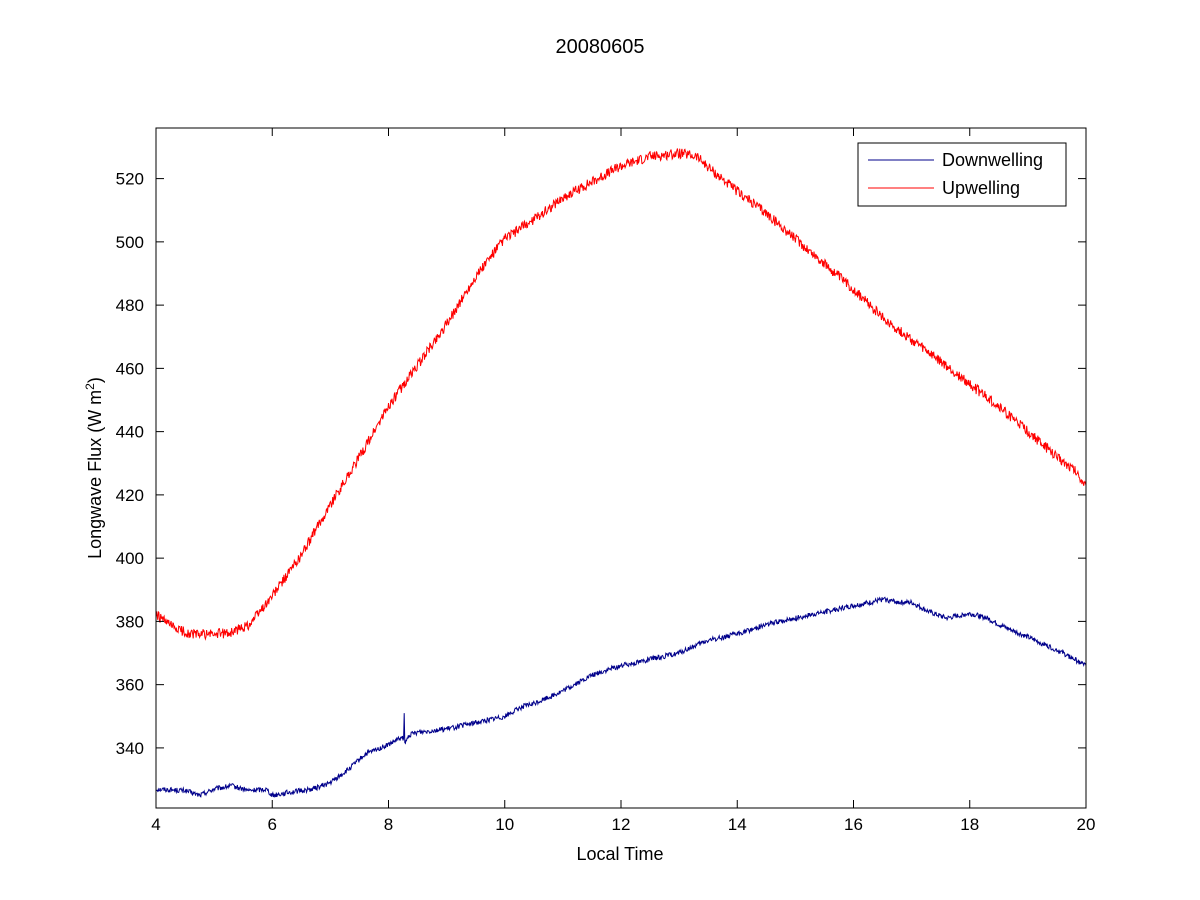 The width and height of the screenshot is (1200, 900). I want to click on legend-box, so click(962, 174).